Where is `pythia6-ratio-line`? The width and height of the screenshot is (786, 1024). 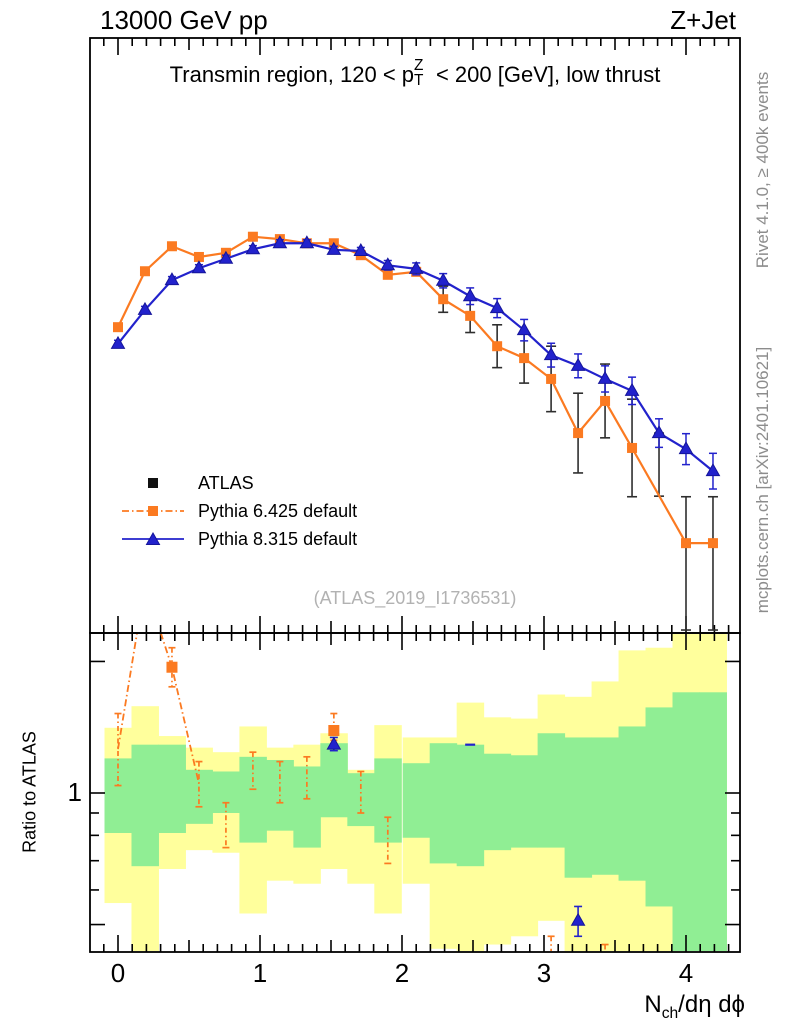 pythia6-ratio-line is located at coordinates (158, 709).